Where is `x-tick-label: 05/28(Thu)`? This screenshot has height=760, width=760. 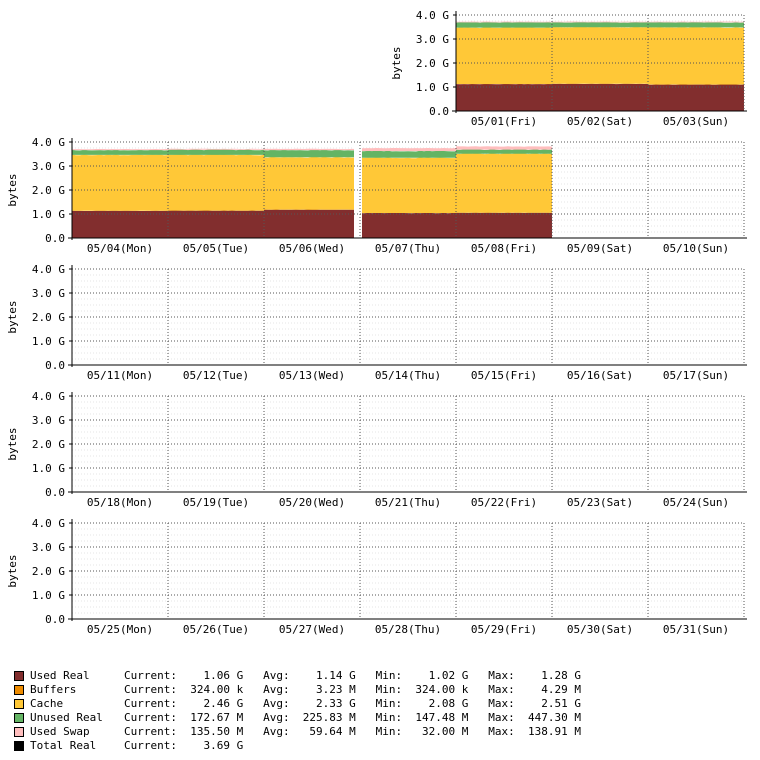 x-tick-label: 05/28(Thu) is located at coordinates (408, 629).